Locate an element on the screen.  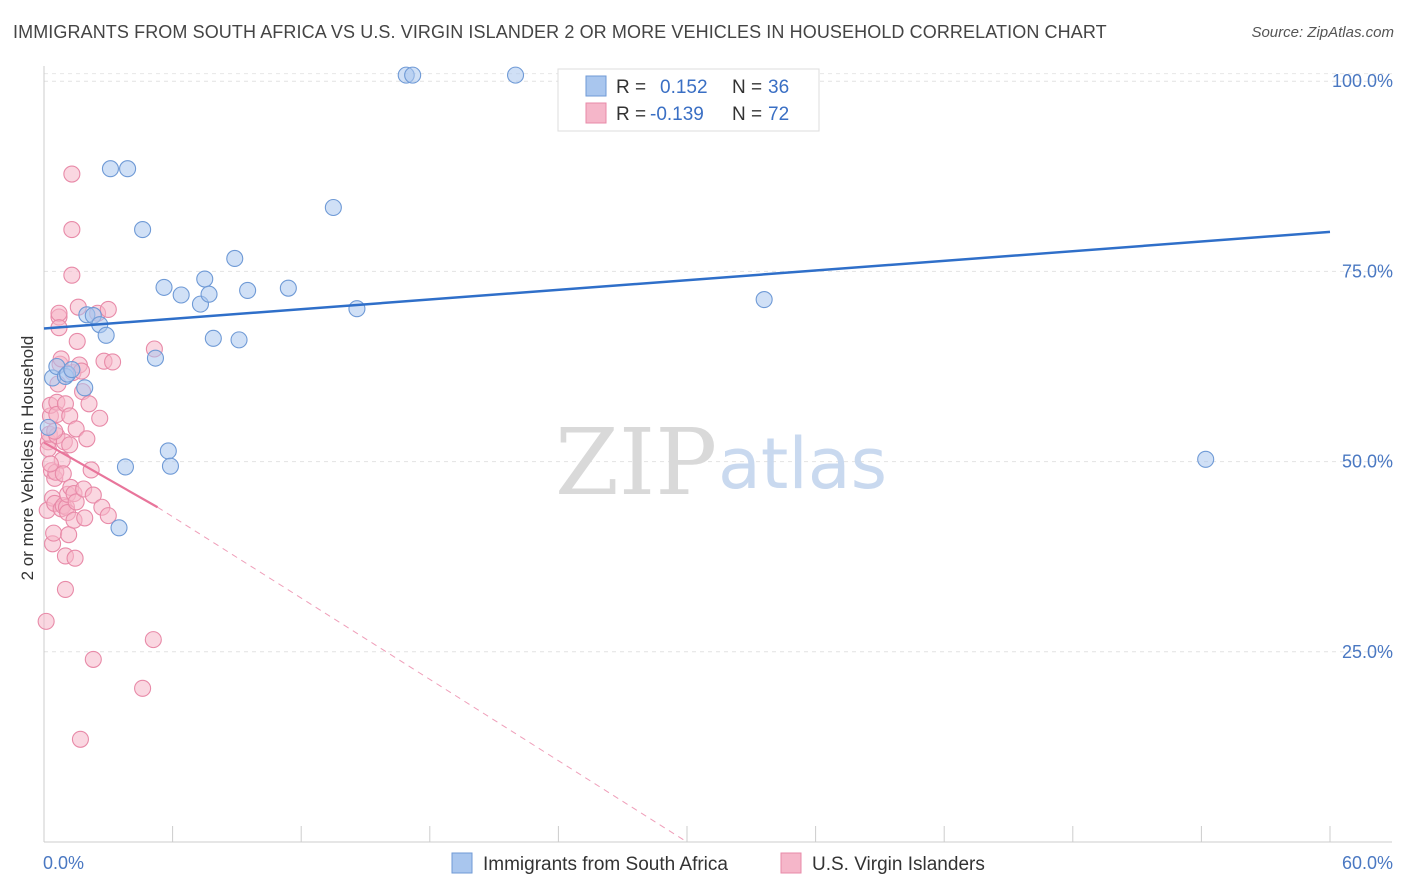
legend-r-label-pink: R = is located at coordinates (631, 114).